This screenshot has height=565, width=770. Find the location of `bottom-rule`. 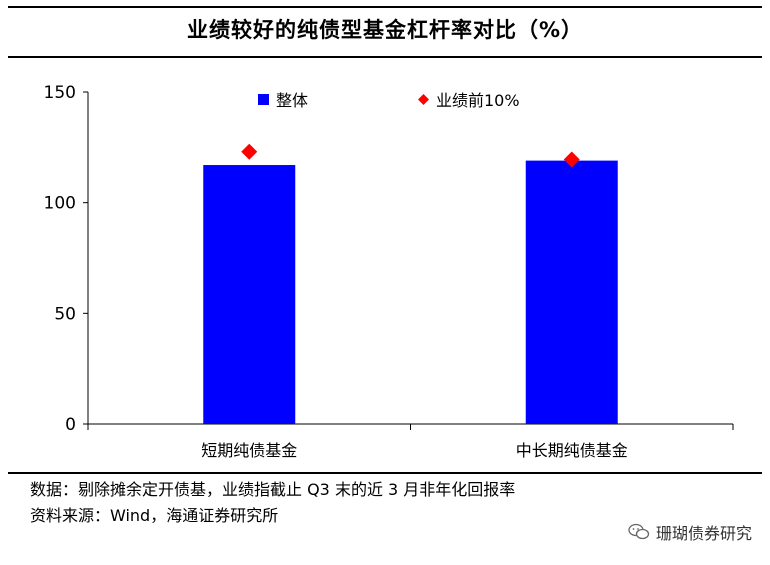

bottom-rule is located at coordinates (385, 473).